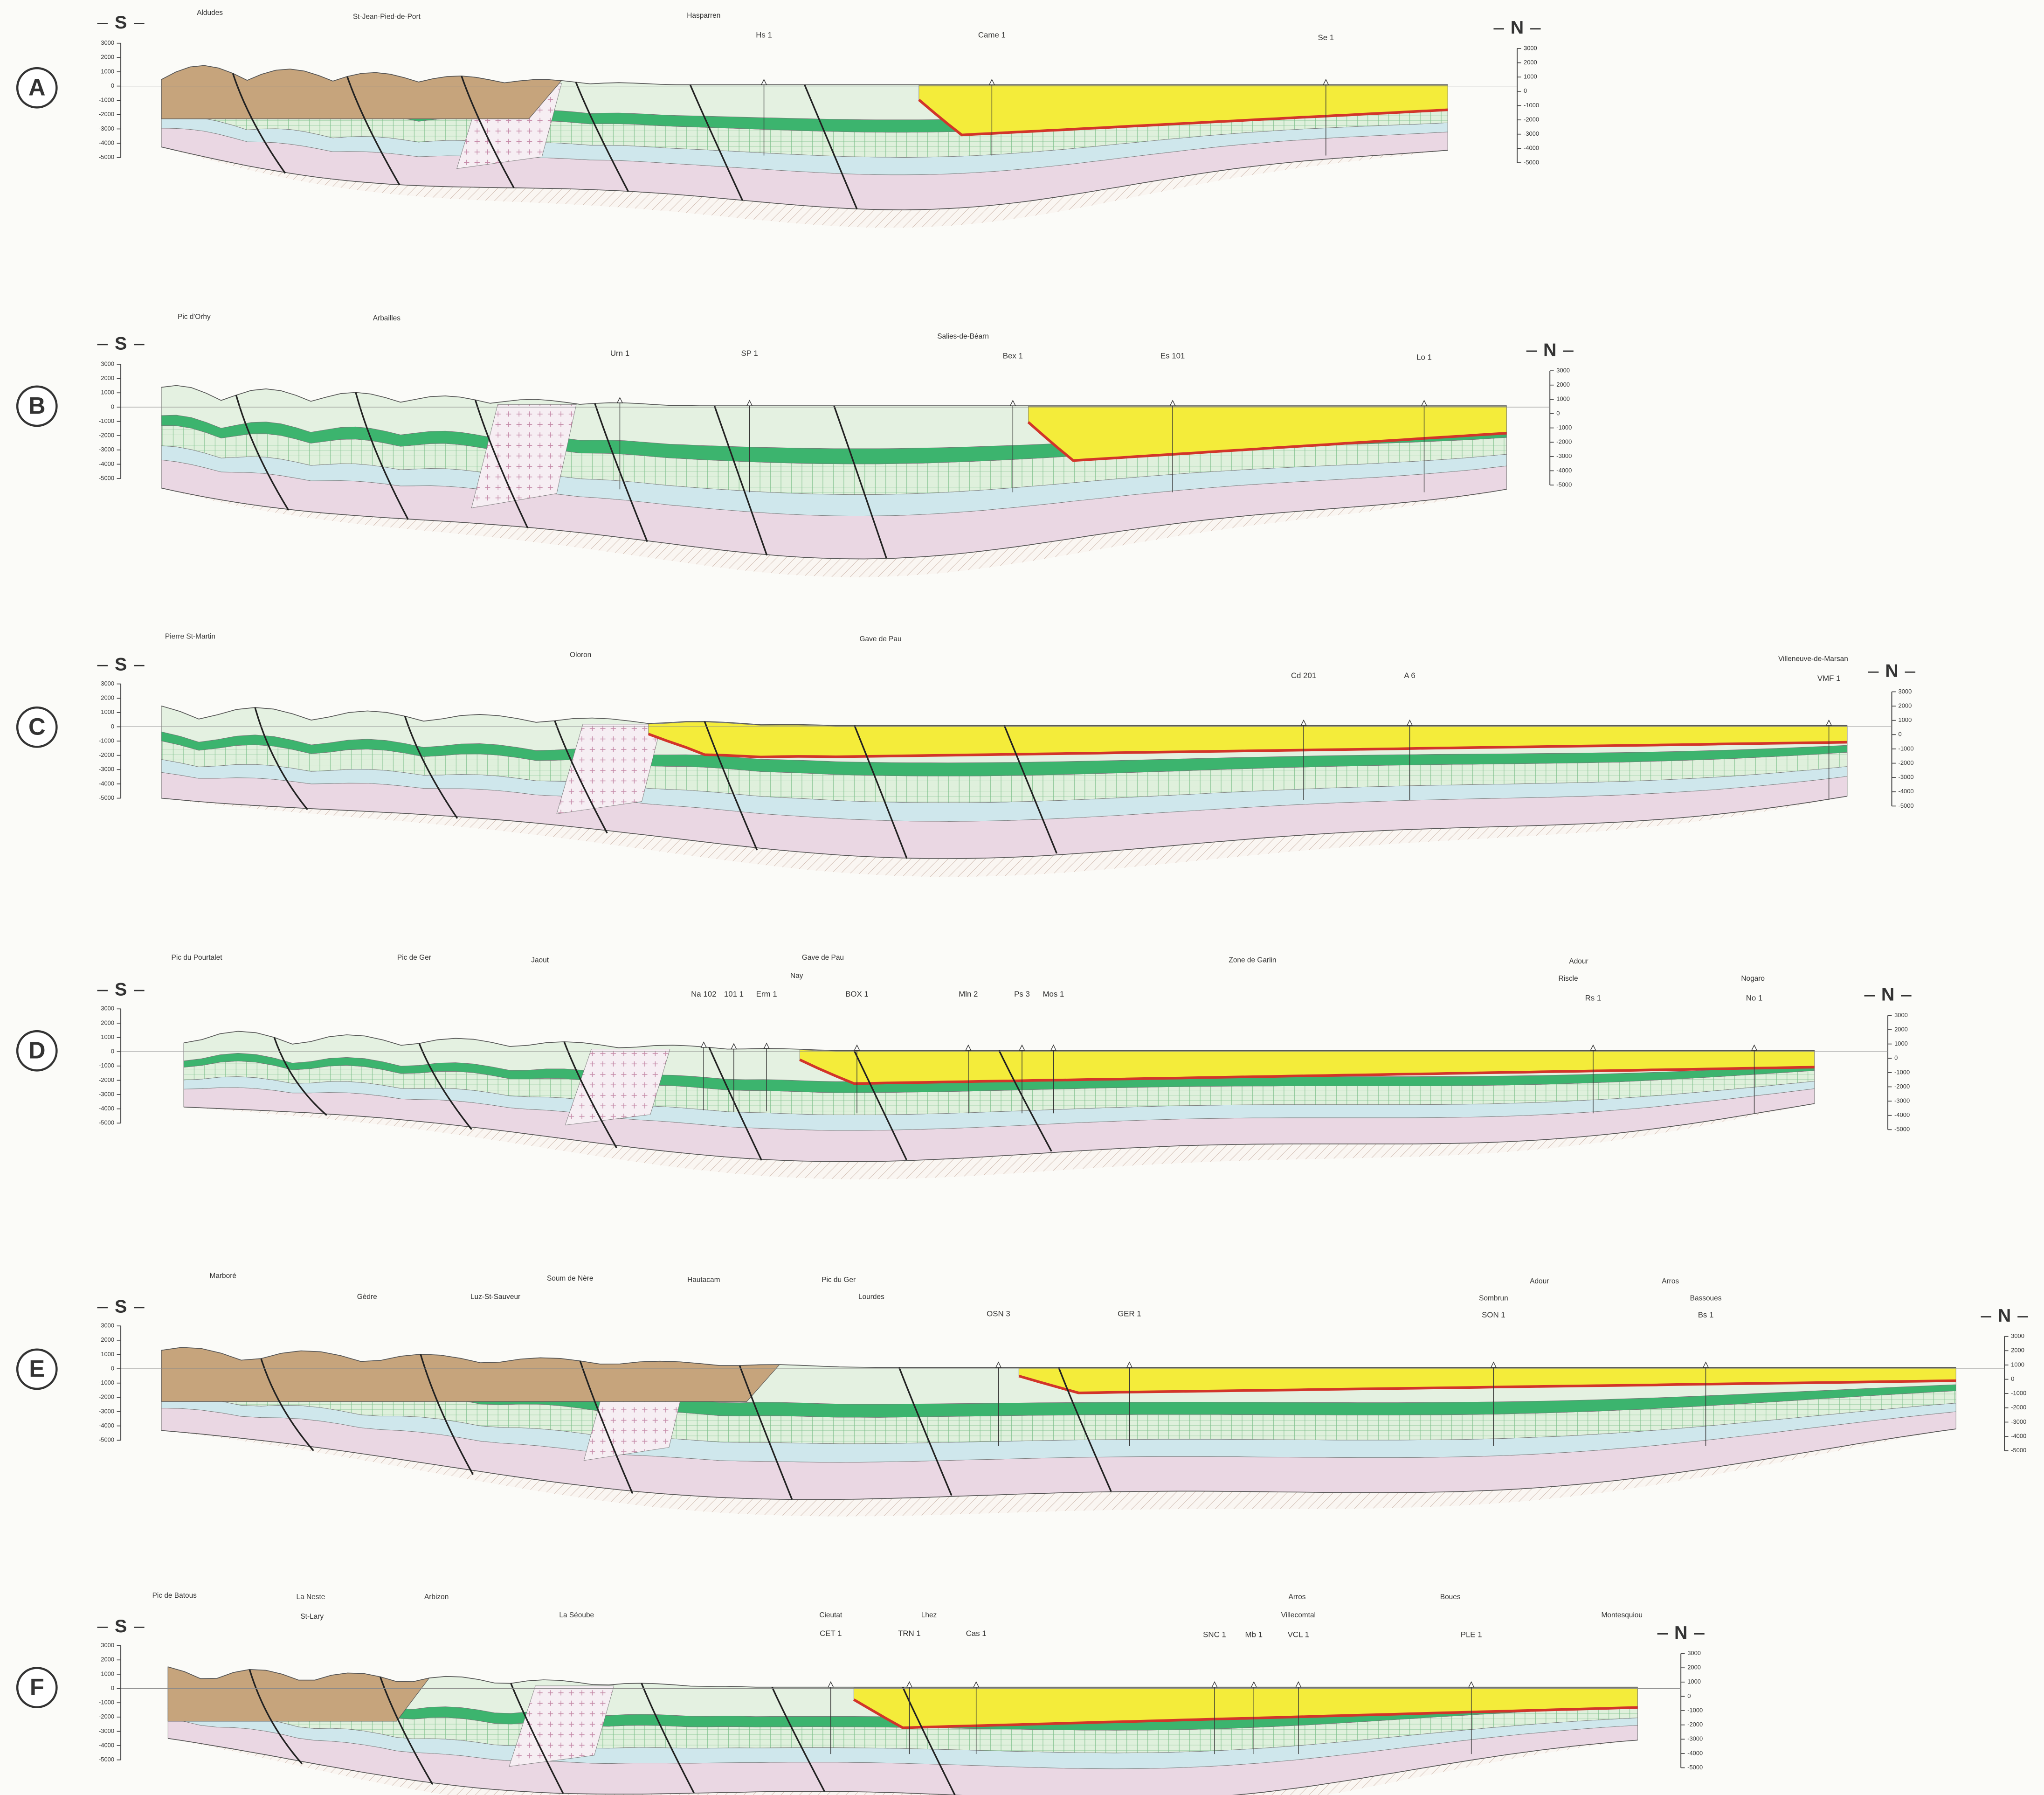 The image size is (2044, 1795). What do you see at coordinates (311, 1597) in the screenshot?
I see `place-name: La Neste` at bounding box center [311, 1597].